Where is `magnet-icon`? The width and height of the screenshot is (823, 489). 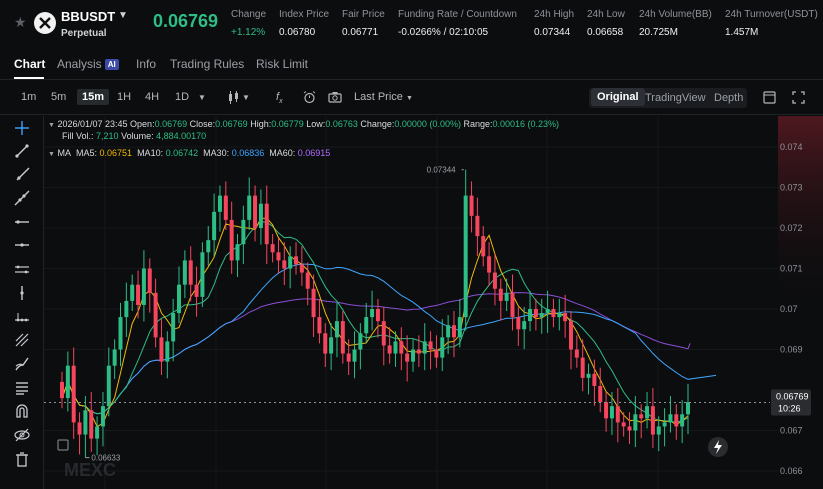 magnet-icon is located at coordinates (22, 411).